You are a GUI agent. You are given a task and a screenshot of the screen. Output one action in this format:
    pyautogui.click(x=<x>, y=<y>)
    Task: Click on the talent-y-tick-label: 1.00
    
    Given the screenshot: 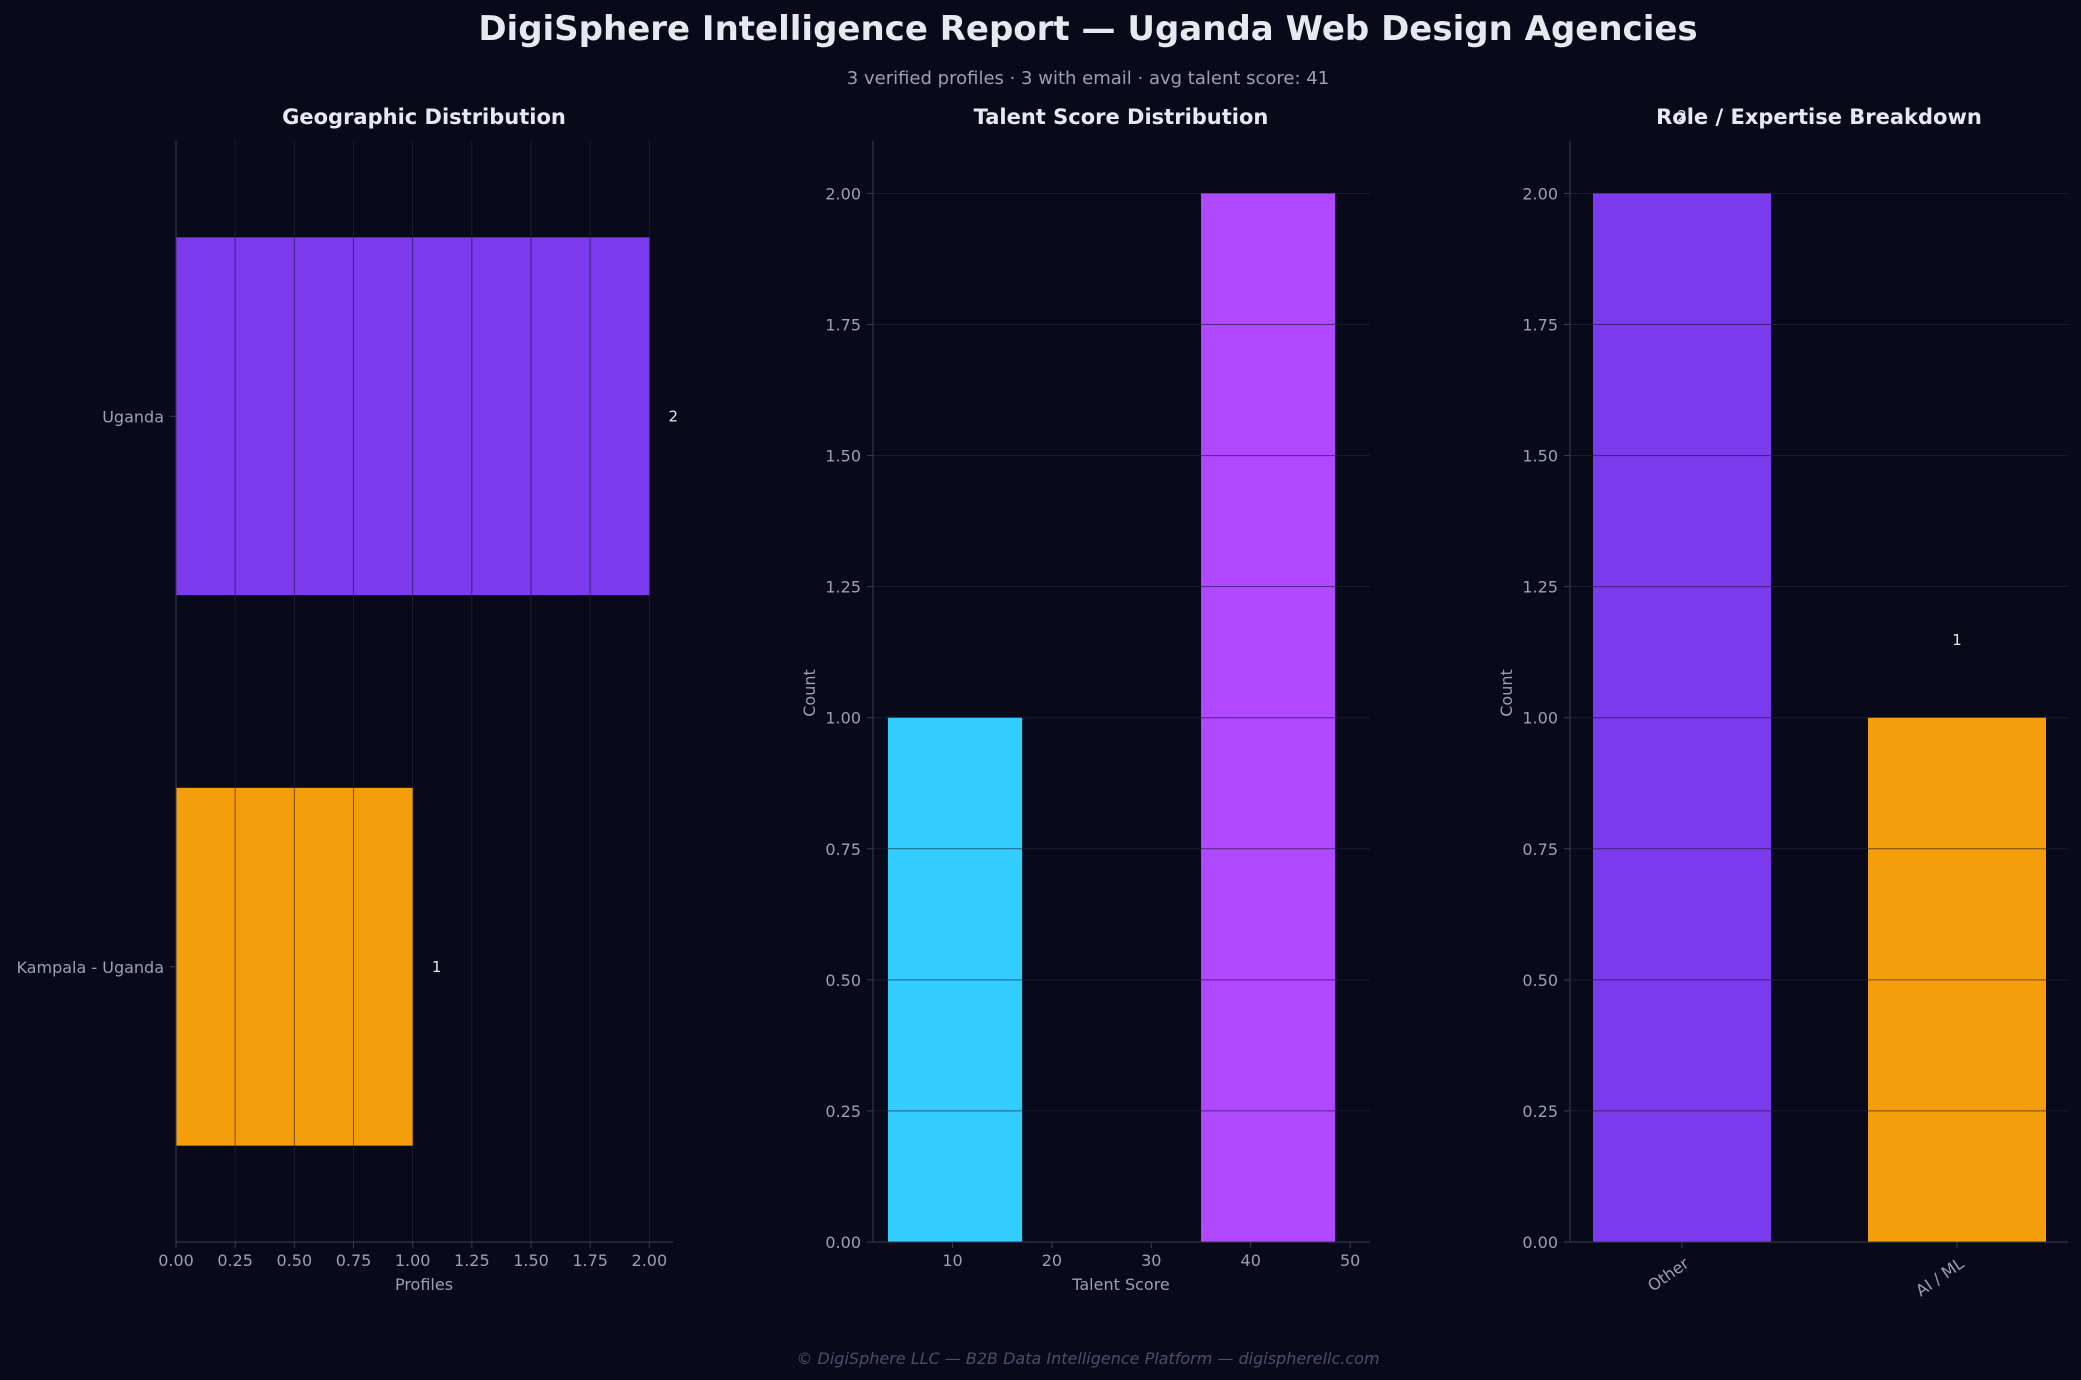 What is the action you would take?
    pyautogui.click(x=843, y=718)
    